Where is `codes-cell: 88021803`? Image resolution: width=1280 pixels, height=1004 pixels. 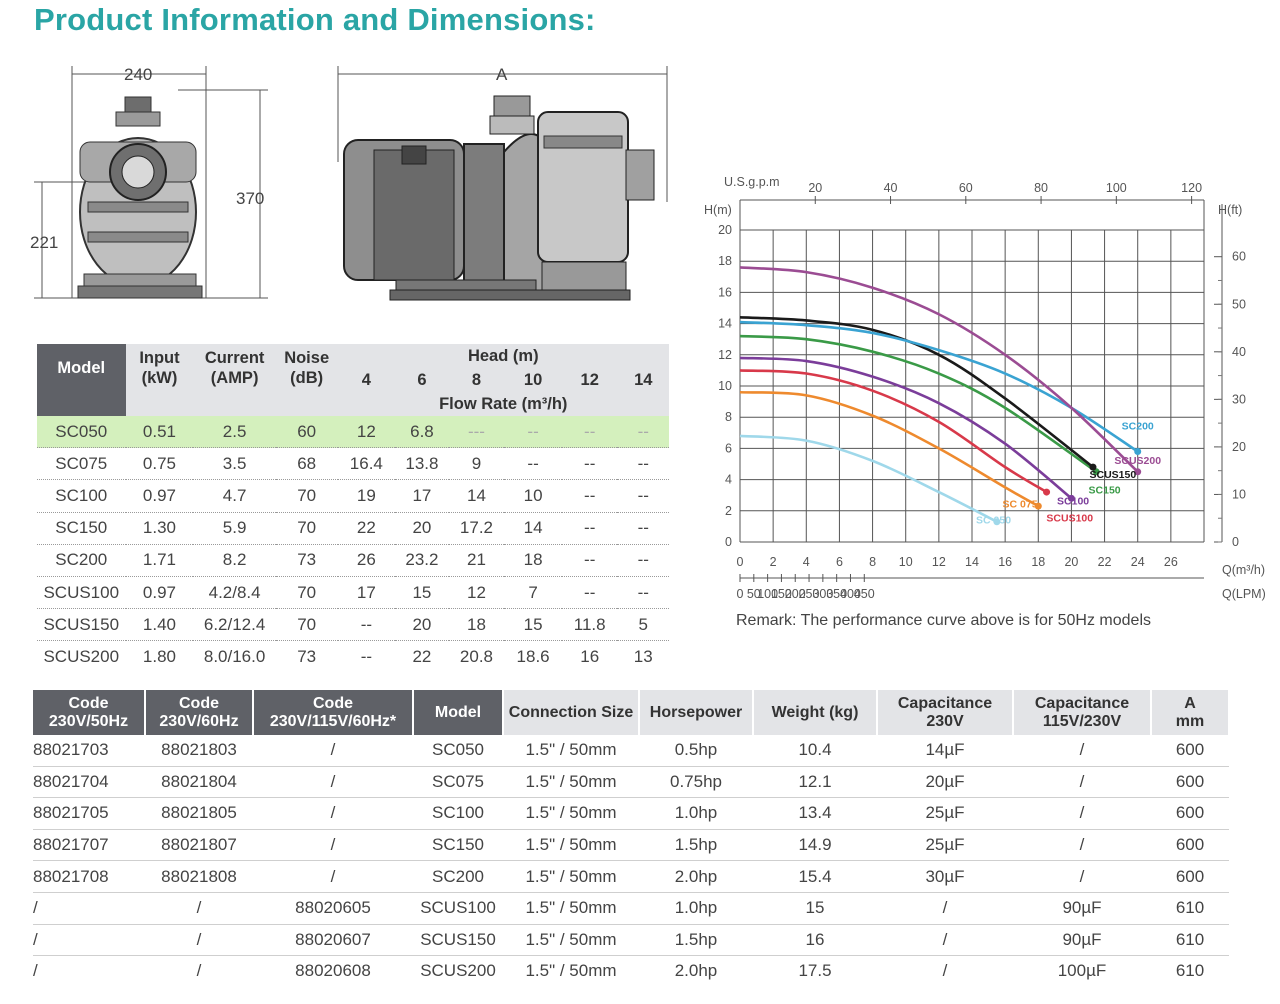
codes-cell: 88021803 is located at coordinates (199, 751).